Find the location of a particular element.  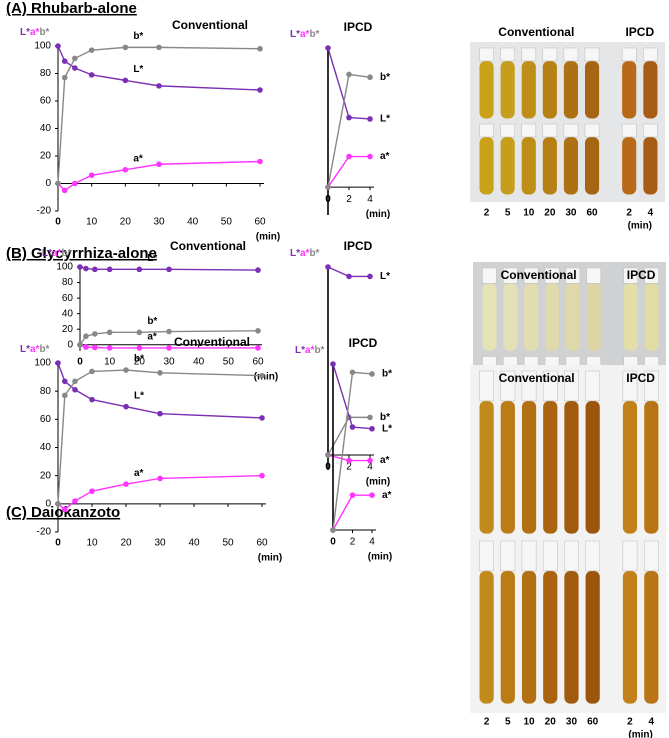

y-tick-label: 0 is located at coordinates (48, 183).